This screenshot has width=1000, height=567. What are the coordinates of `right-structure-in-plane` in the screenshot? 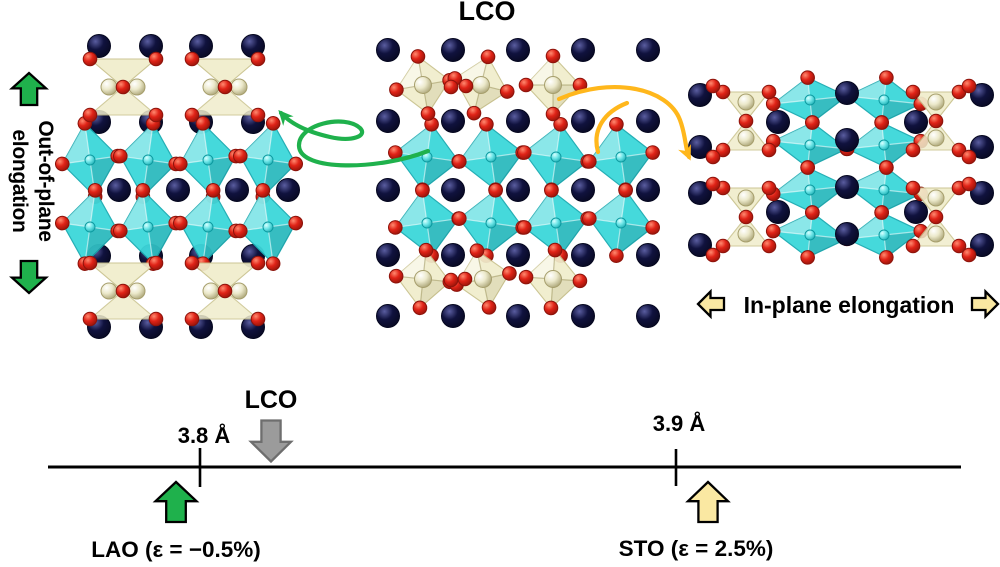 It's located at (841, 167).